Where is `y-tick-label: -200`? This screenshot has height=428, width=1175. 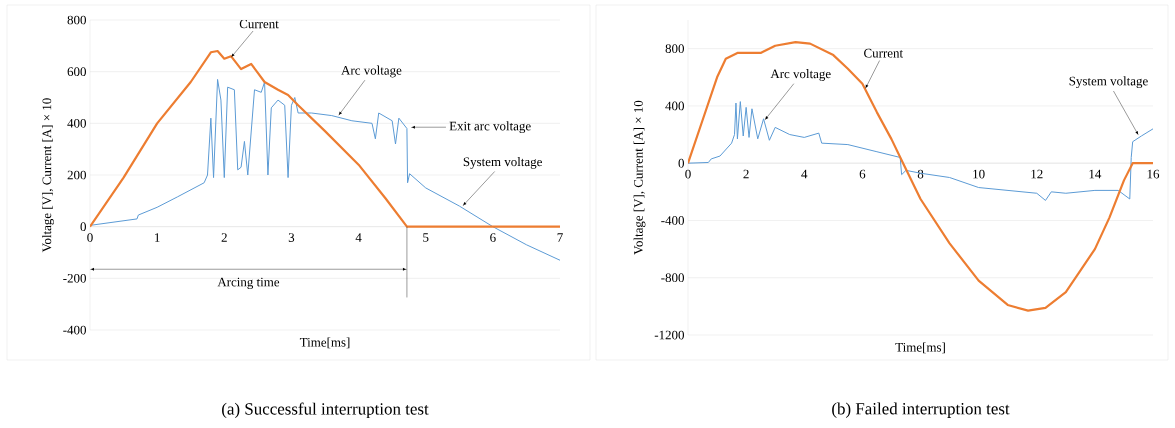 y-tick-label: -200 is located at coordinates (74, 278).